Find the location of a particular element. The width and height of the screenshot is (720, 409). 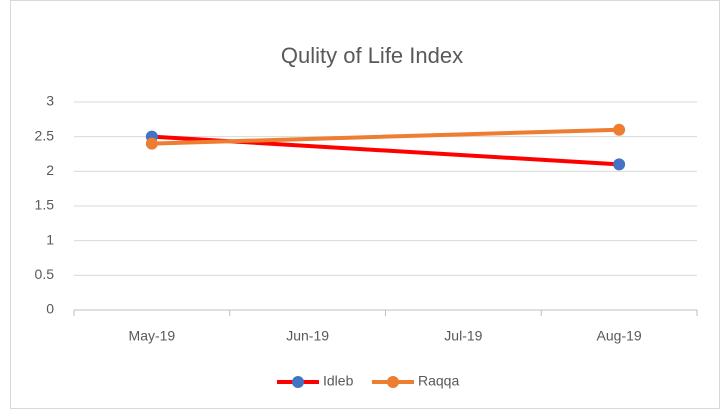

legend-label: Idleb is located at coordinates (338, 381).